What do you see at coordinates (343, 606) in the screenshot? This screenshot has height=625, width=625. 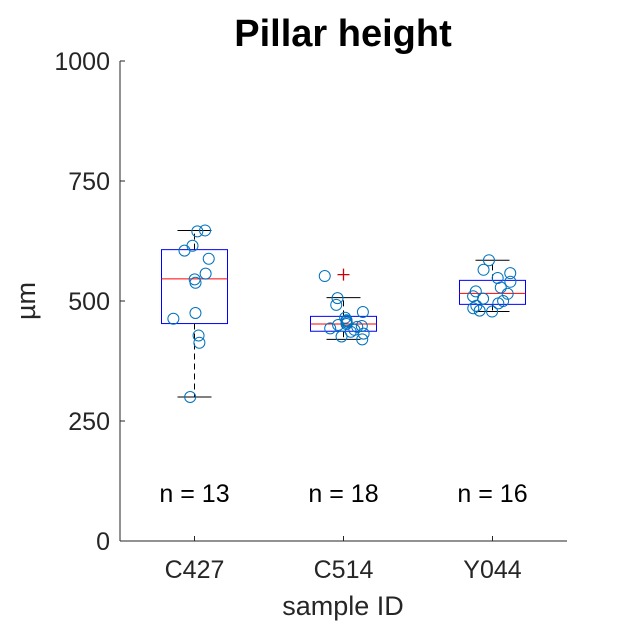 I see `x-axis-label: sample ID` at bounding box center [343, 606].